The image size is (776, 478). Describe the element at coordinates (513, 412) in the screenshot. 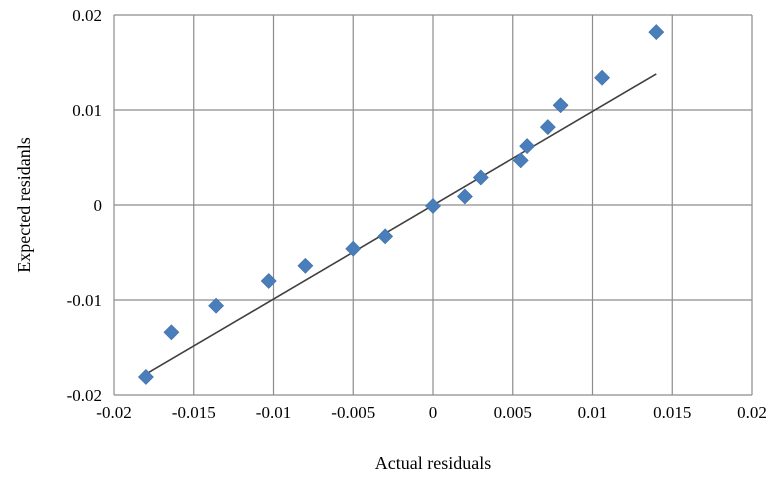

I see `x-tick-label: 0.005` at that location.